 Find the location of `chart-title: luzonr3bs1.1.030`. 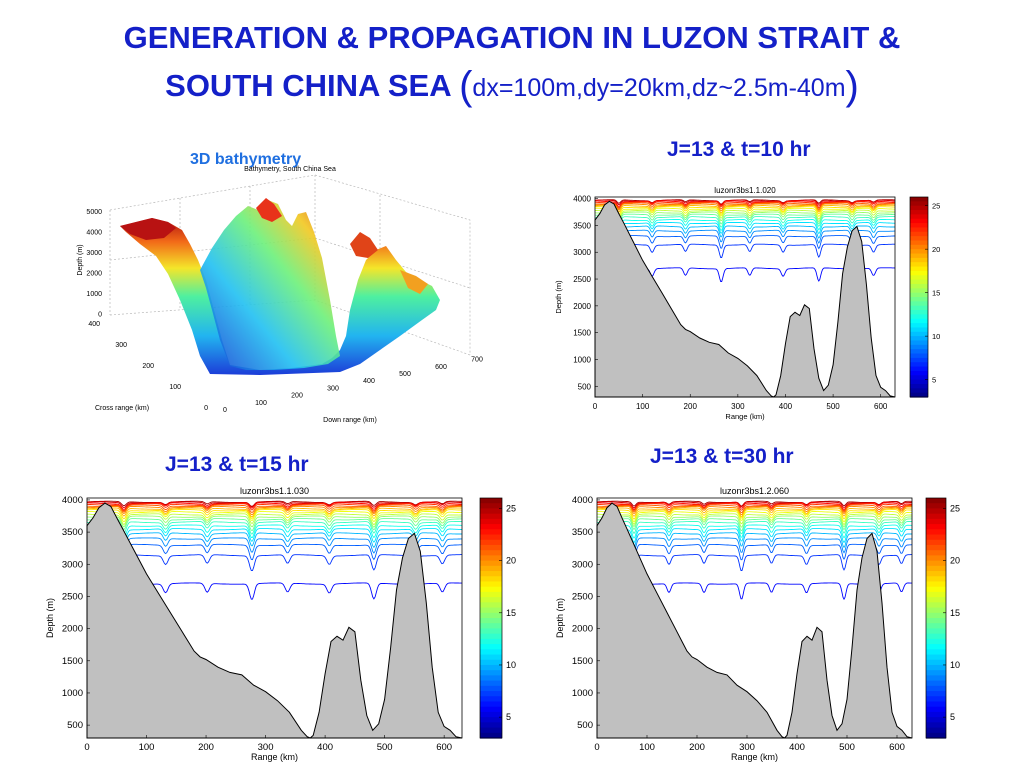

chart-title: luzonr3bs1.1.030 is located at coordinates (274, 491).